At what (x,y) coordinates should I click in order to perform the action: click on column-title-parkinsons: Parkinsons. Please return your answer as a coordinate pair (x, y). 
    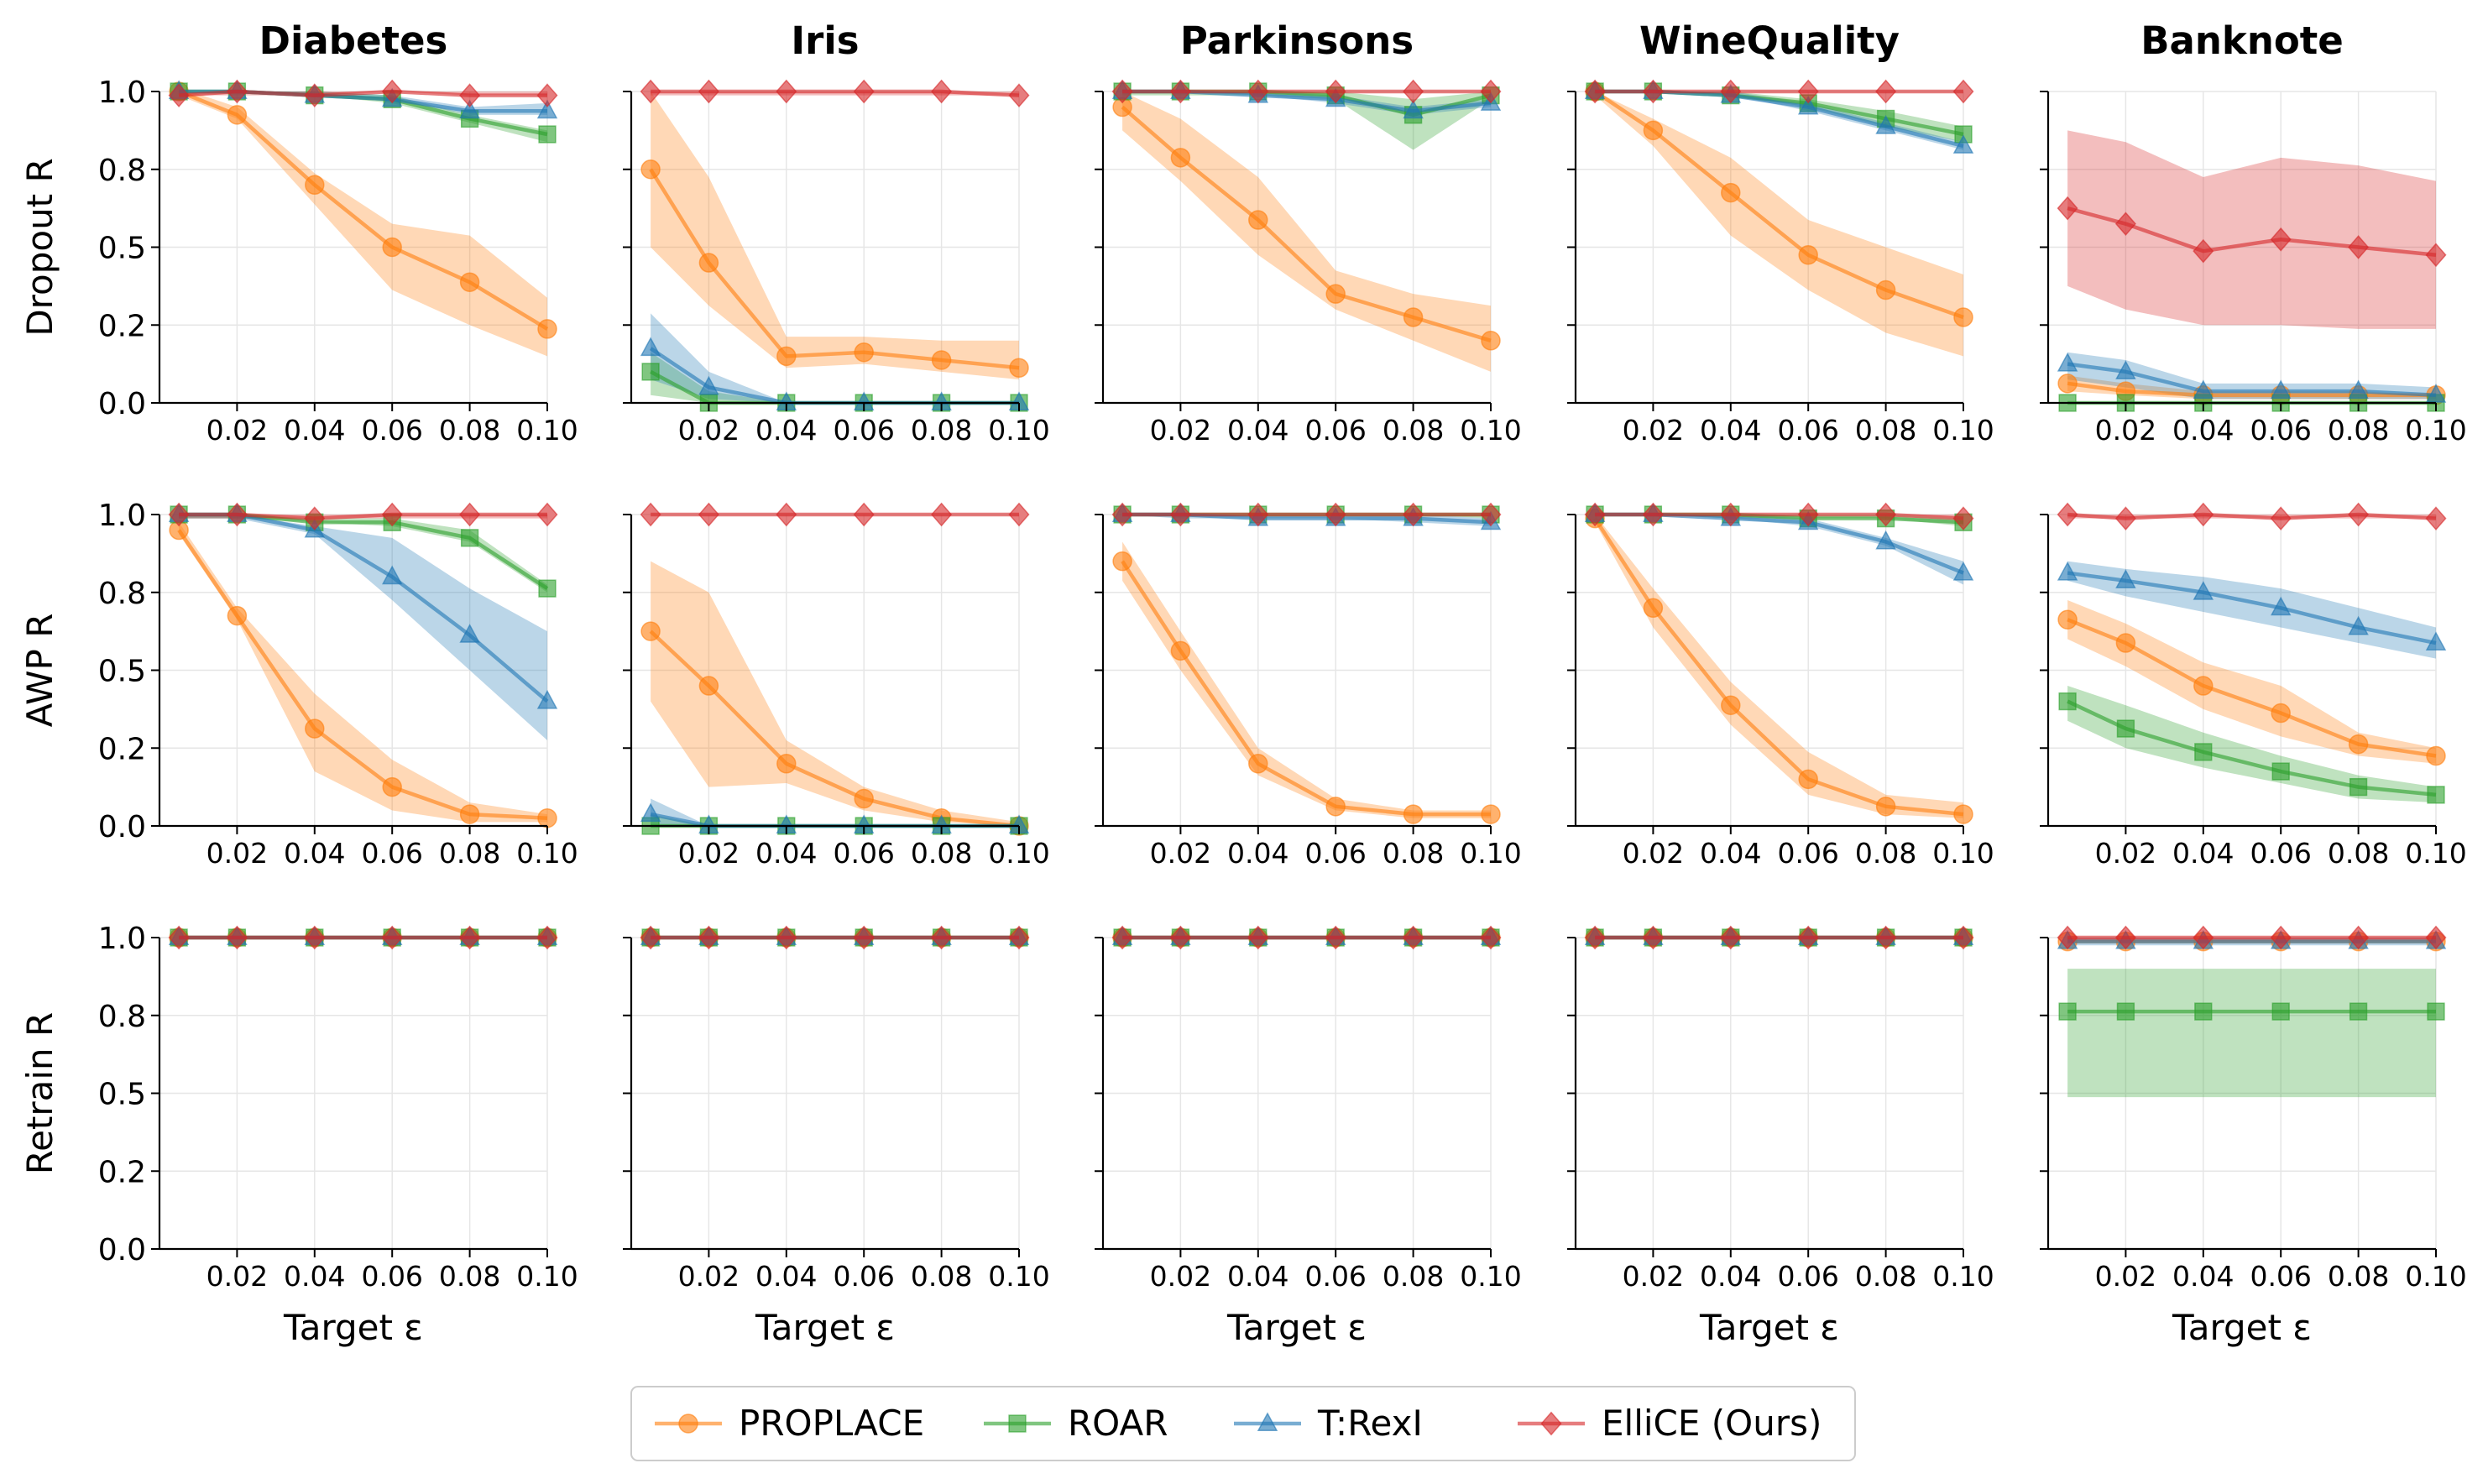
    Looking at the image, I should click on (1297, 40).